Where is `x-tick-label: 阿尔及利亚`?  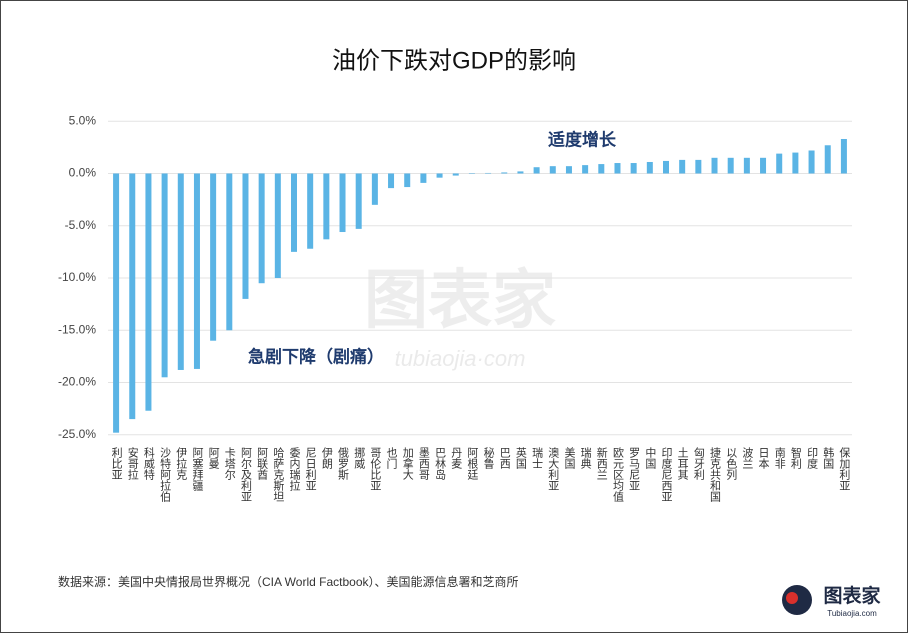
x-tick-label: 阿尔及利亚 is located at coordinates (245, 474).